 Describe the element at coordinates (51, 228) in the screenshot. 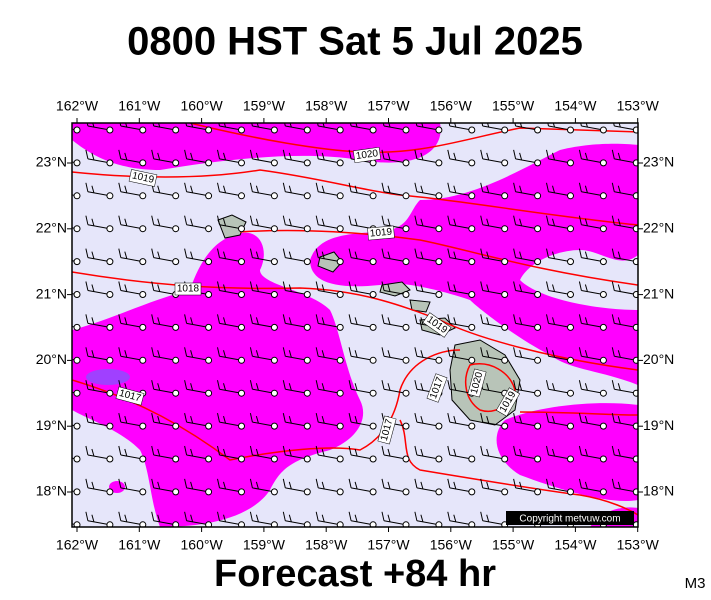

I see `latitude-label: 22°N` at that location.